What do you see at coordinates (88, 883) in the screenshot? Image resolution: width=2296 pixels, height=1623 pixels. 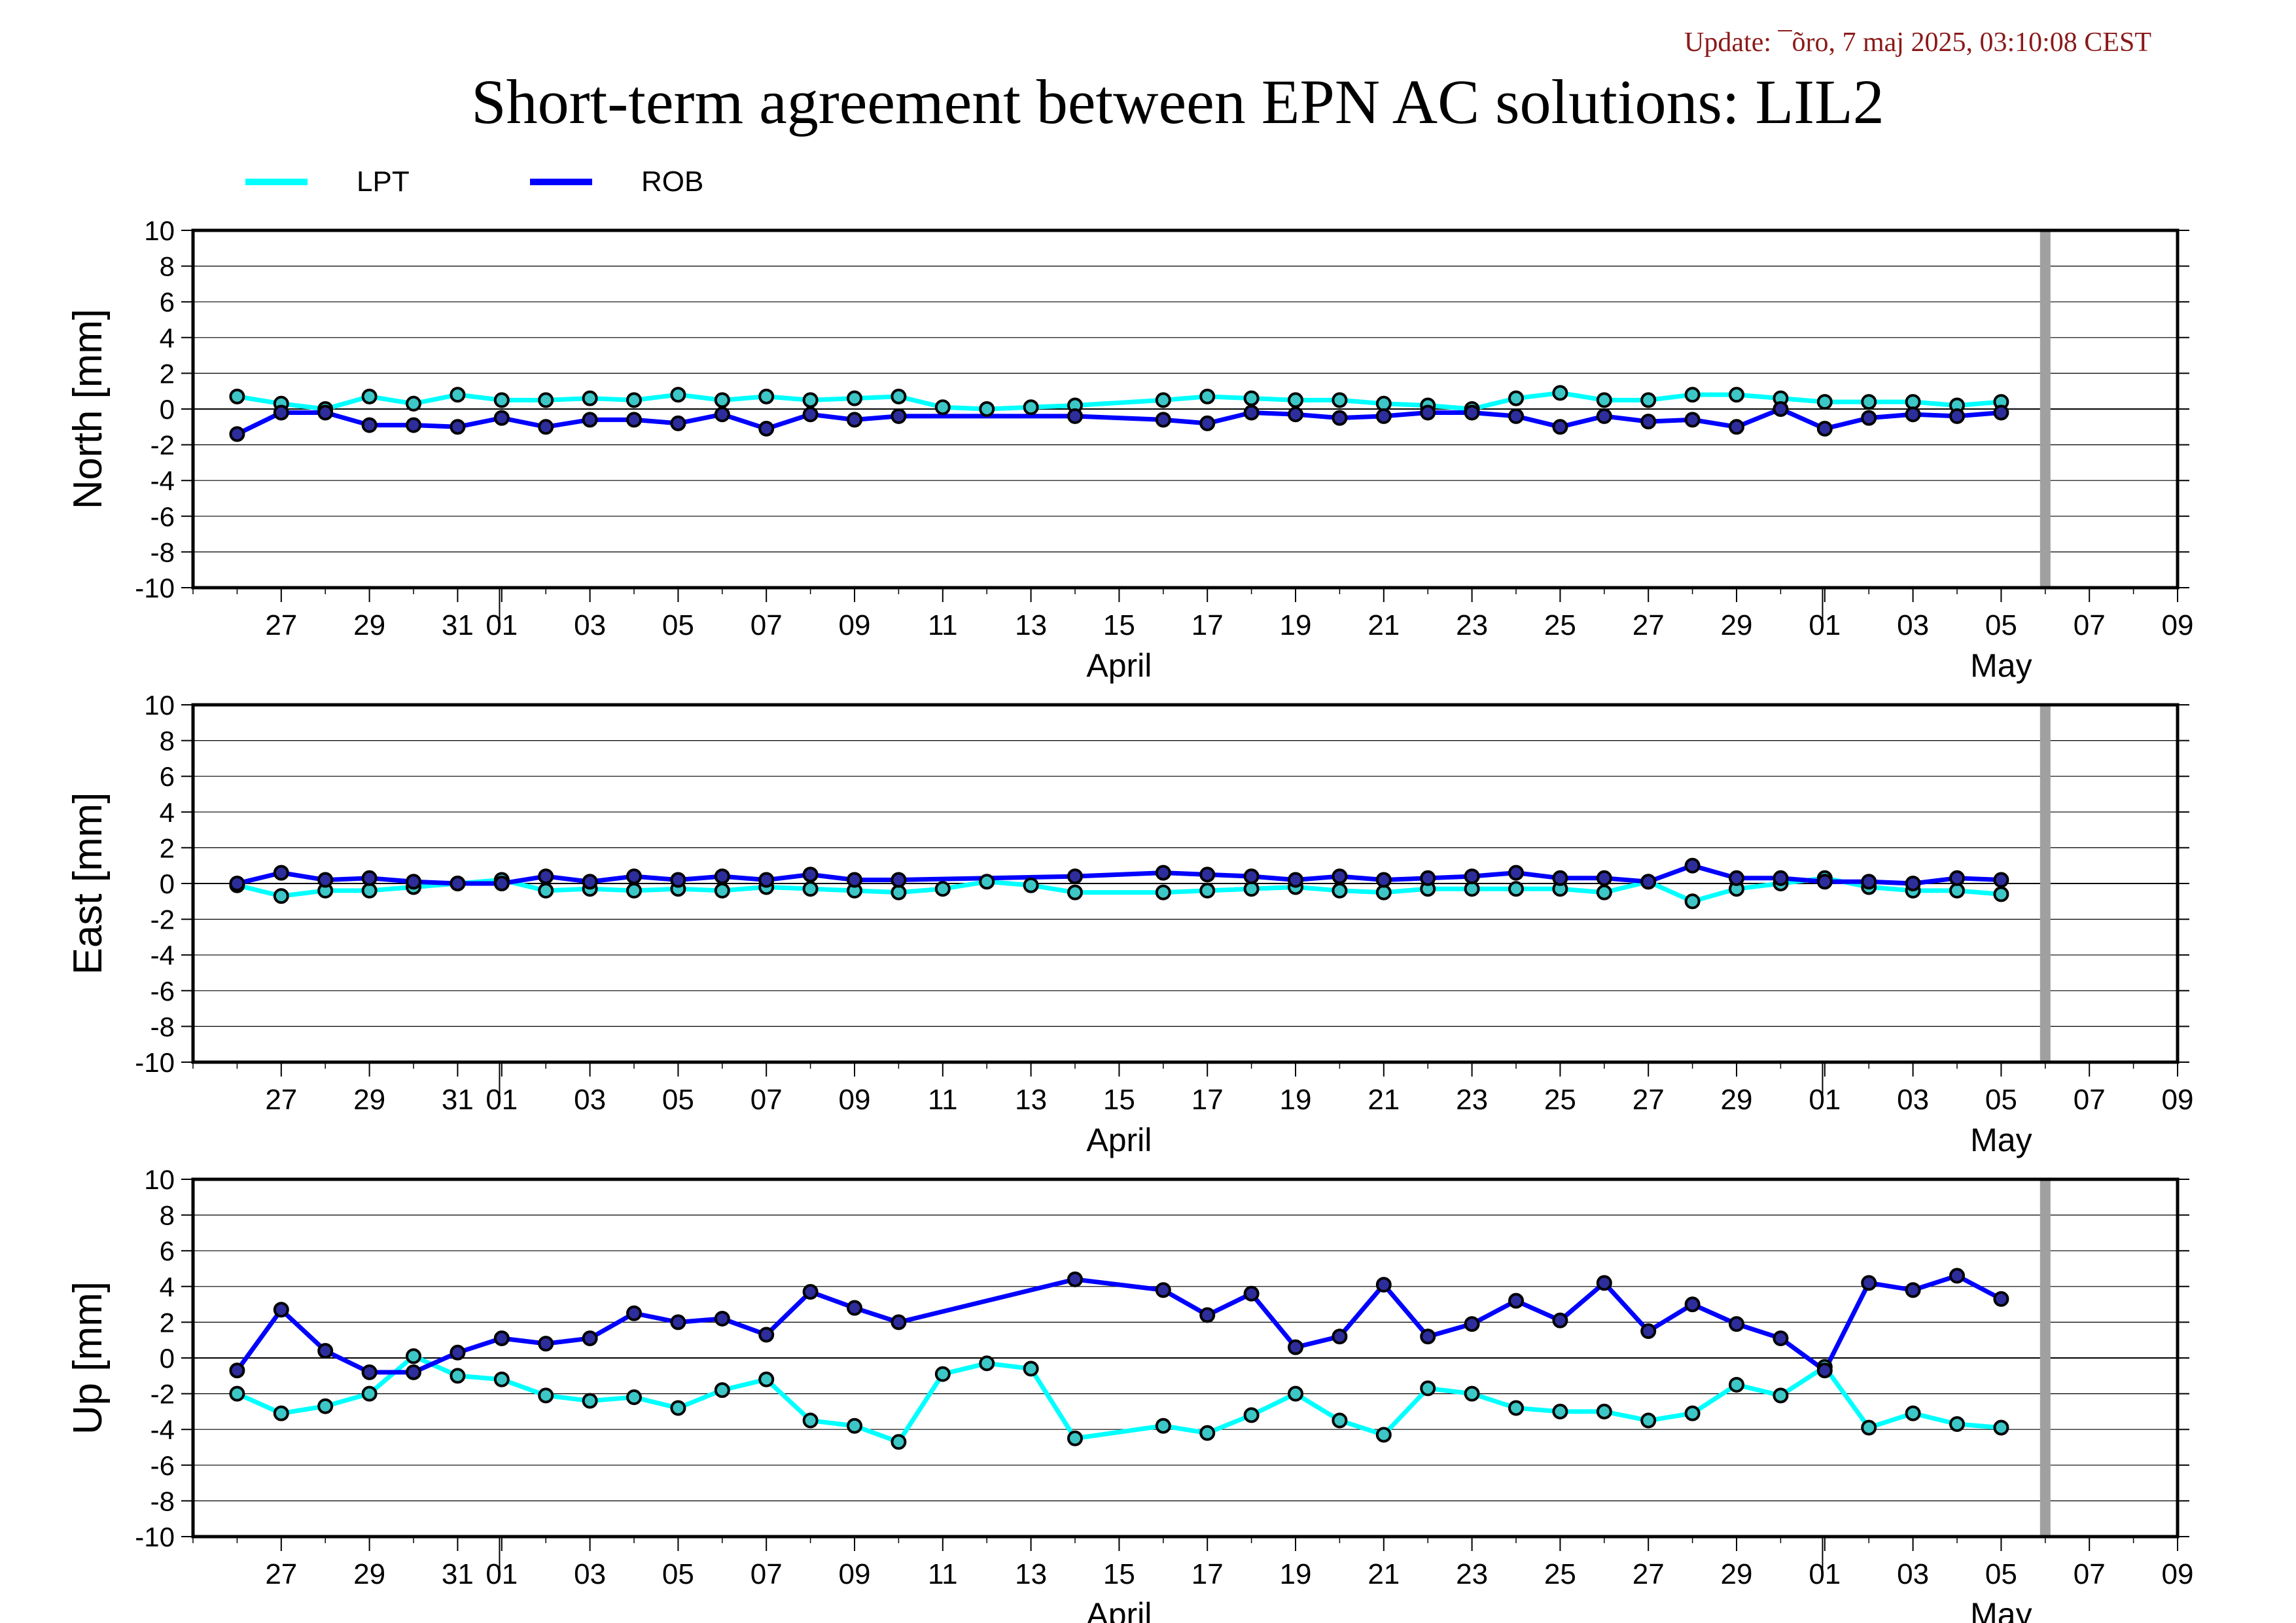 I see `y-axis-label: East [mm]` at bounding box center [88, 883].